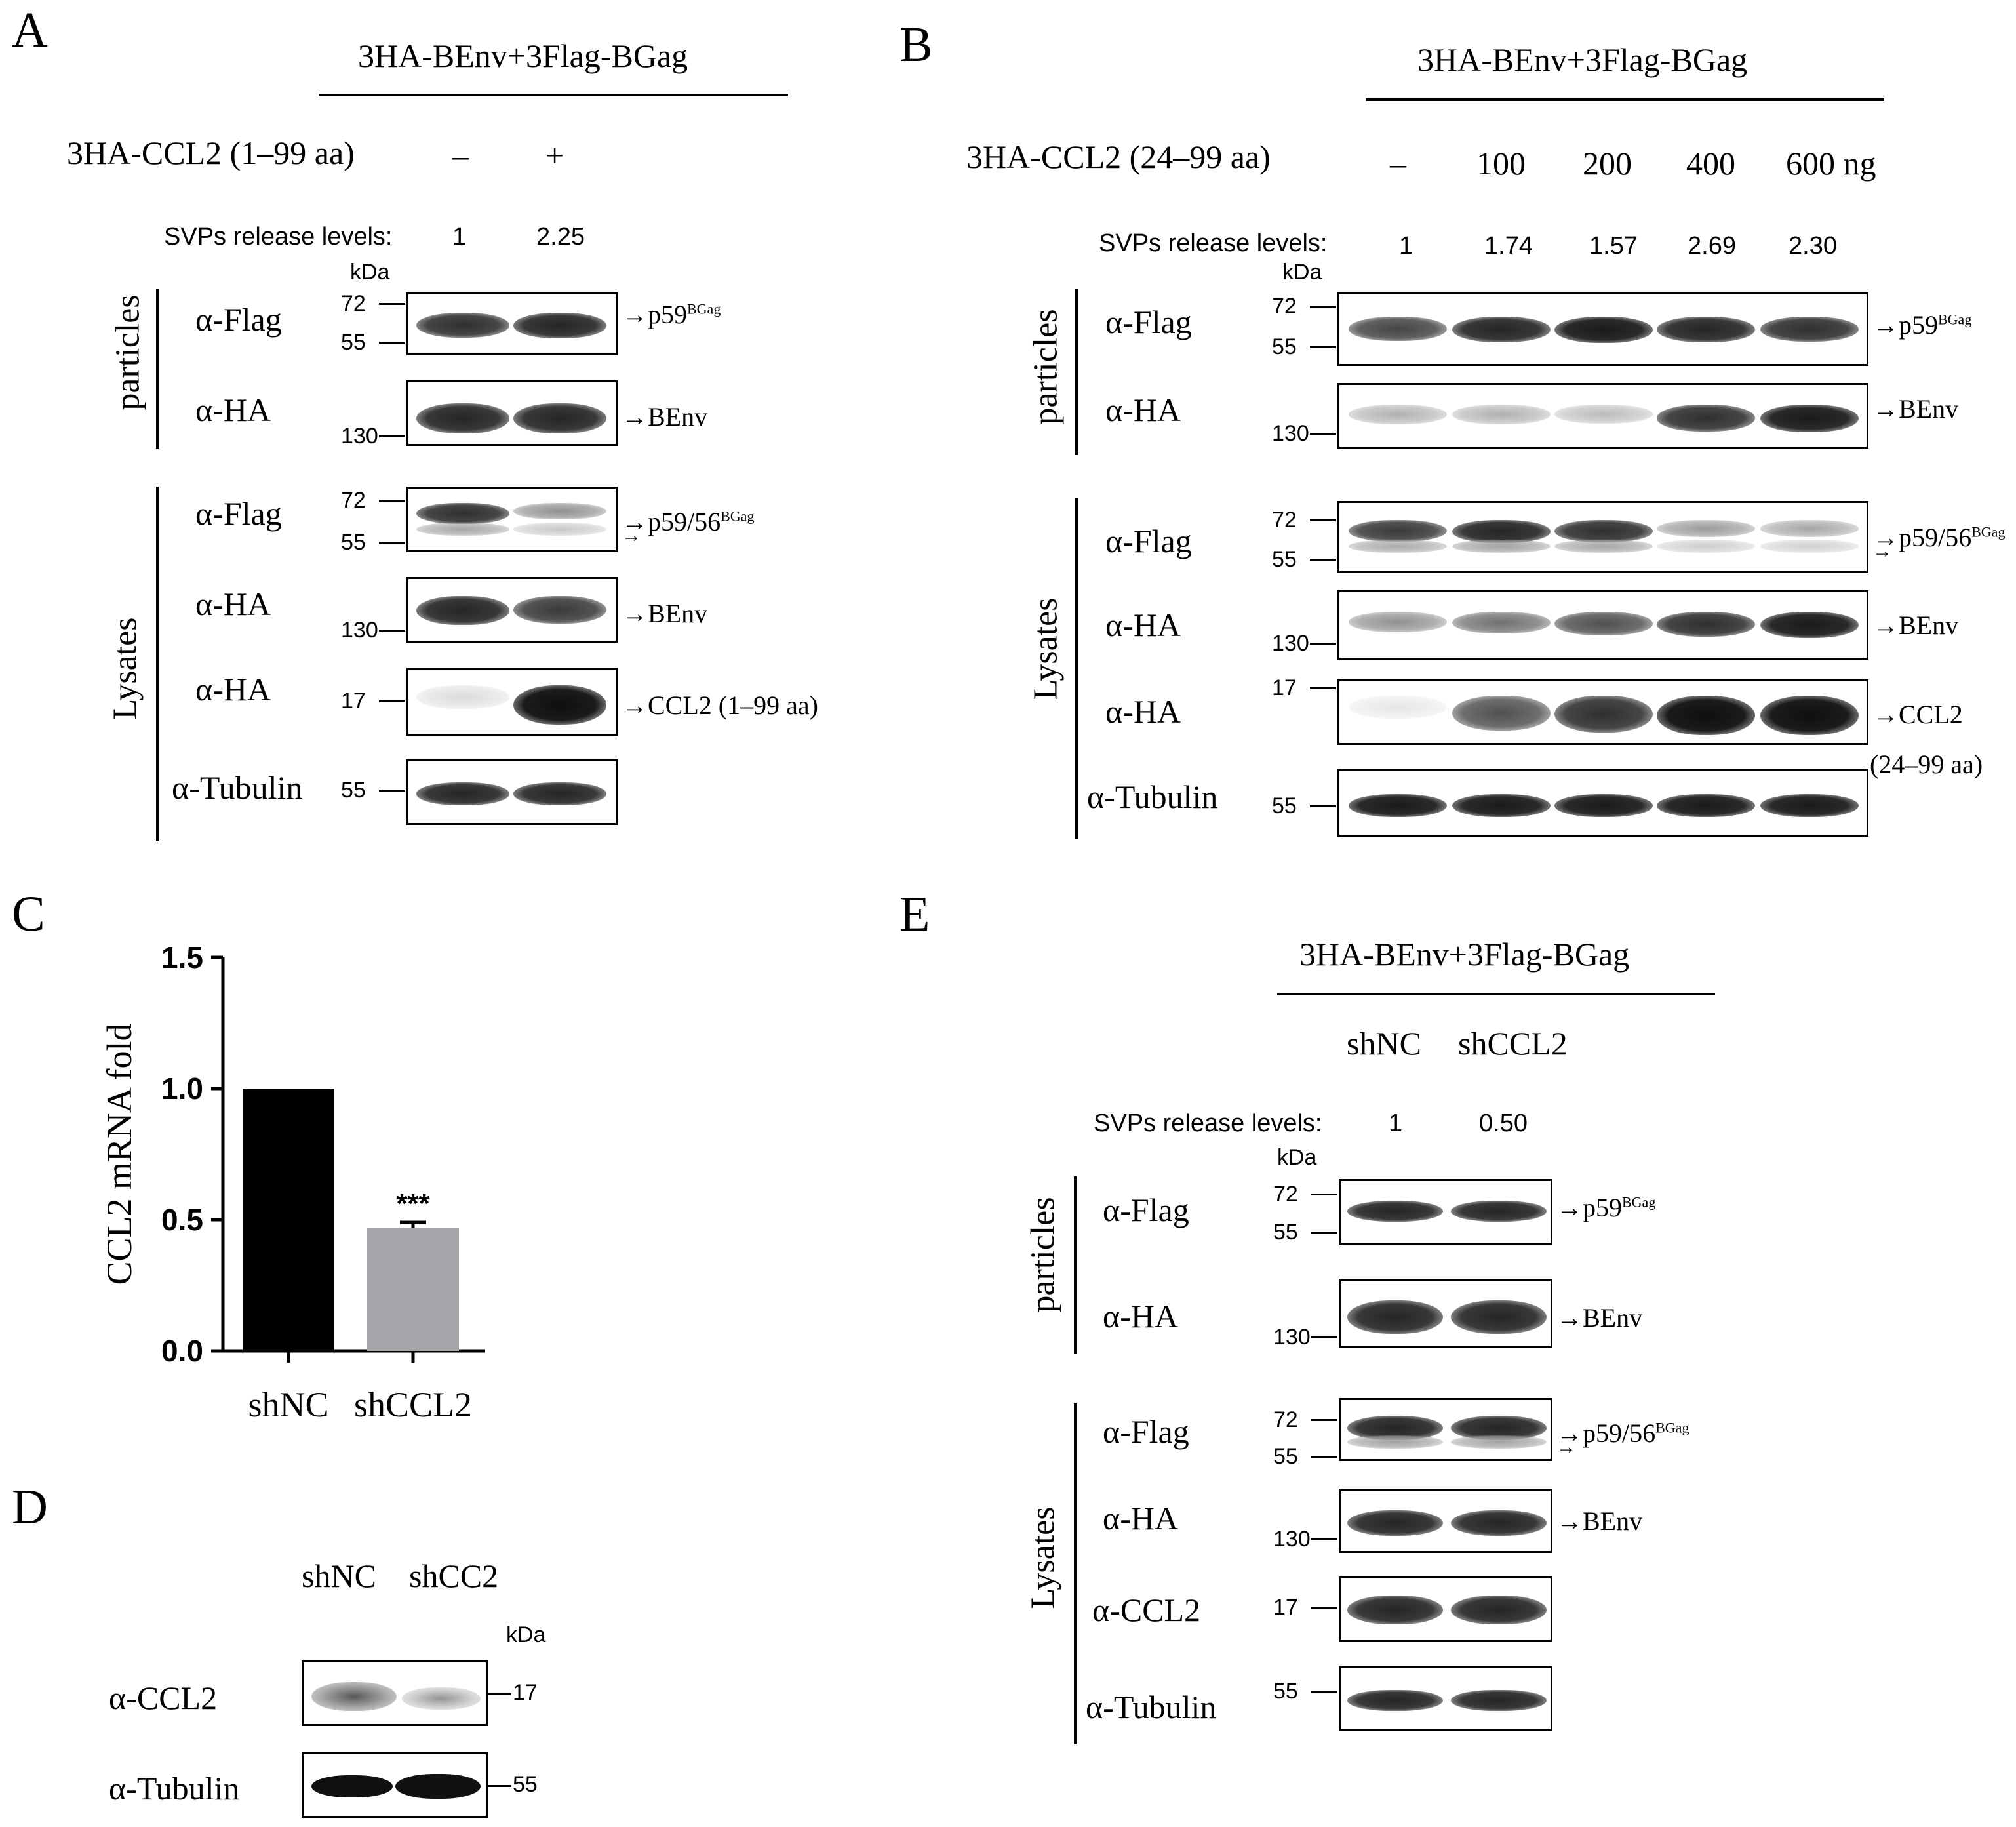  Describe the element at coordinates (288, 1220) in the screenshot. I see `bar-shNC` at that location.